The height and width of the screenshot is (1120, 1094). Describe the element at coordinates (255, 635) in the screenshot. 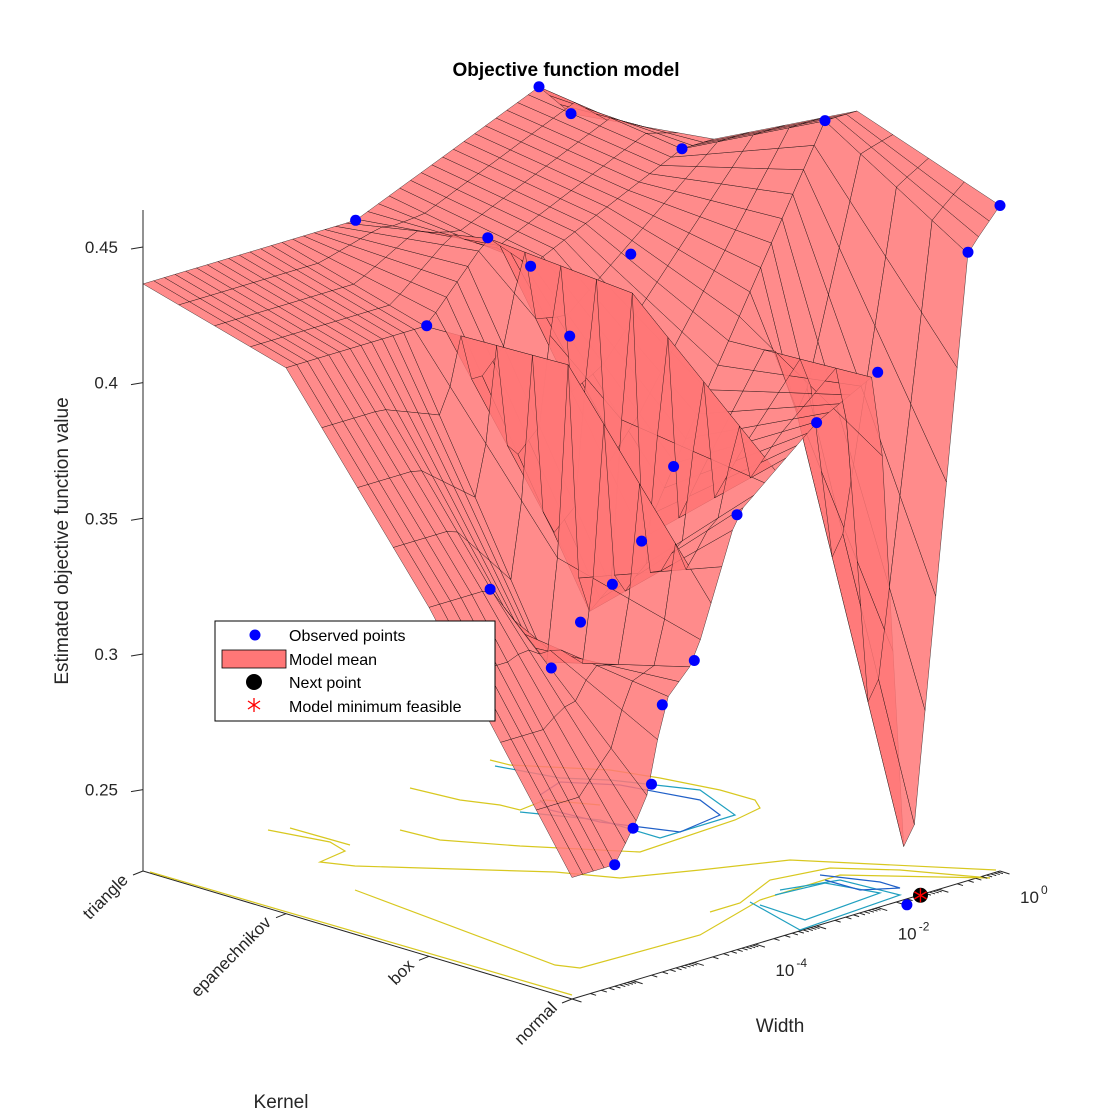

I see `legend-observed-marker` at that location.